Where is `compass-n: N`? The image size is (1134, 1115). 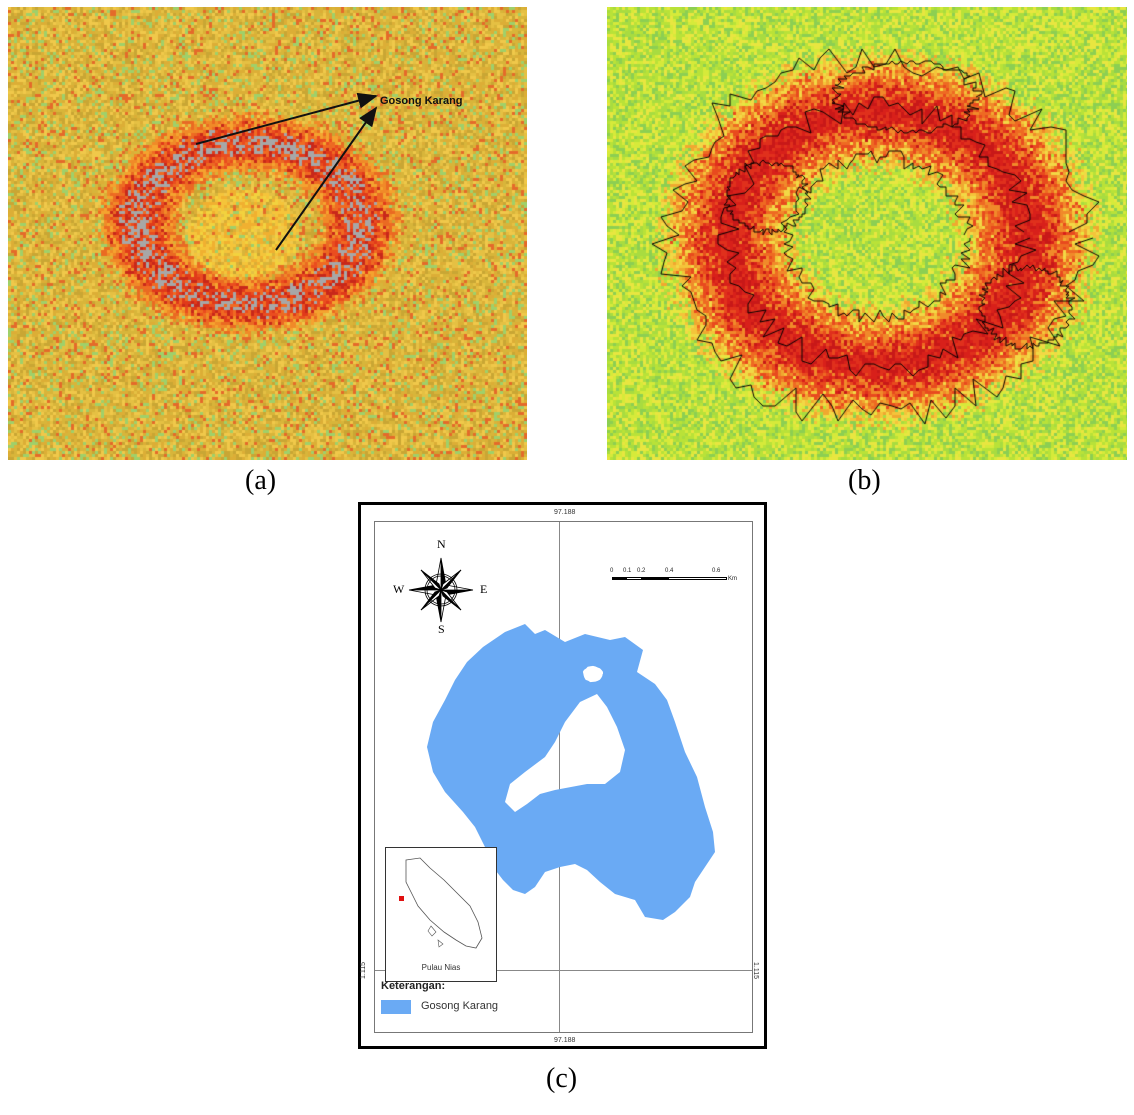
compass-n: N is located at coordinates (441, 544).